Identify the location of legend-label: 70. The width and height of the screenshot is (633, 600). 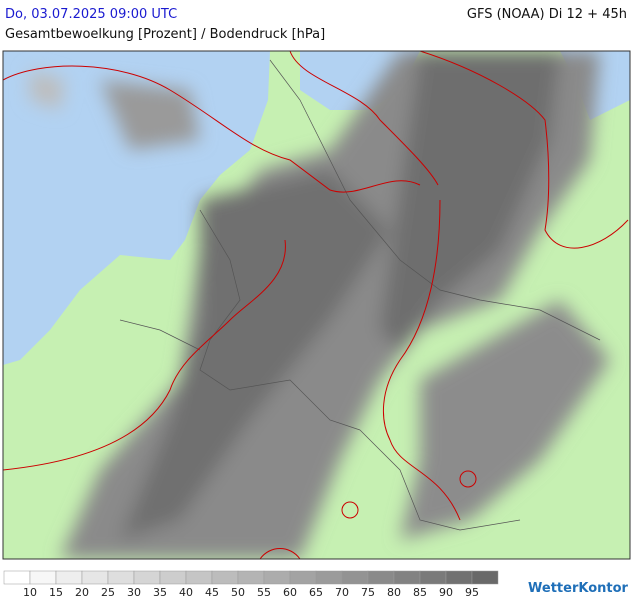
(342, 592).